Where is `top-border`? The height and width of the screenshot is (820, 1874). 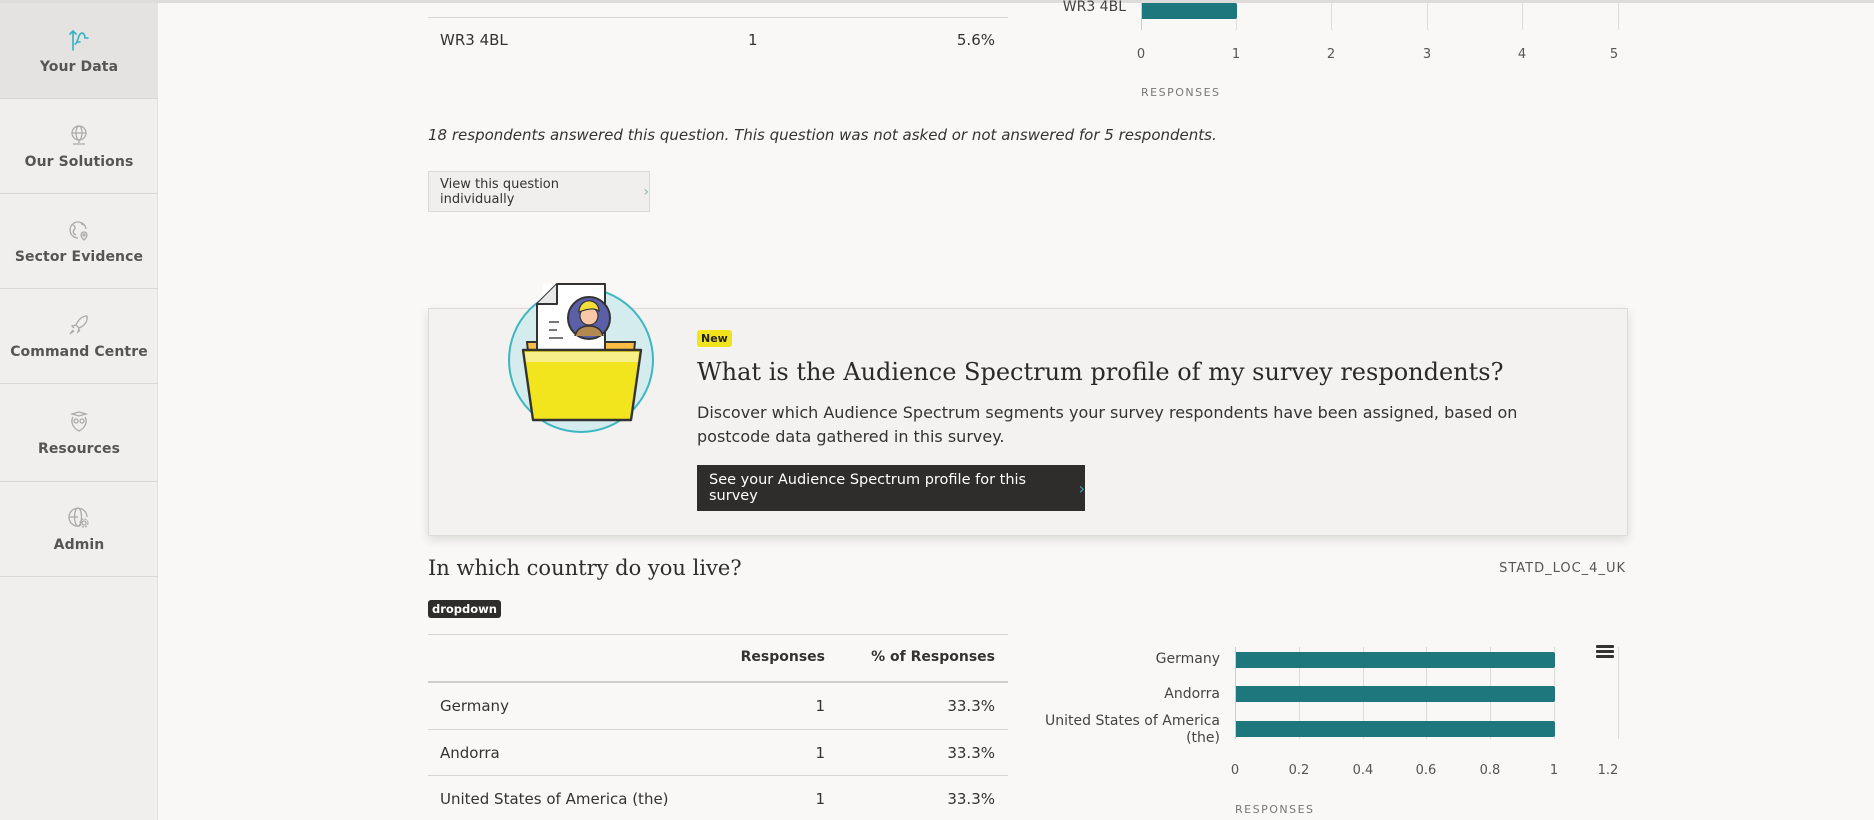 top-border is located at coordinates (937, 1).